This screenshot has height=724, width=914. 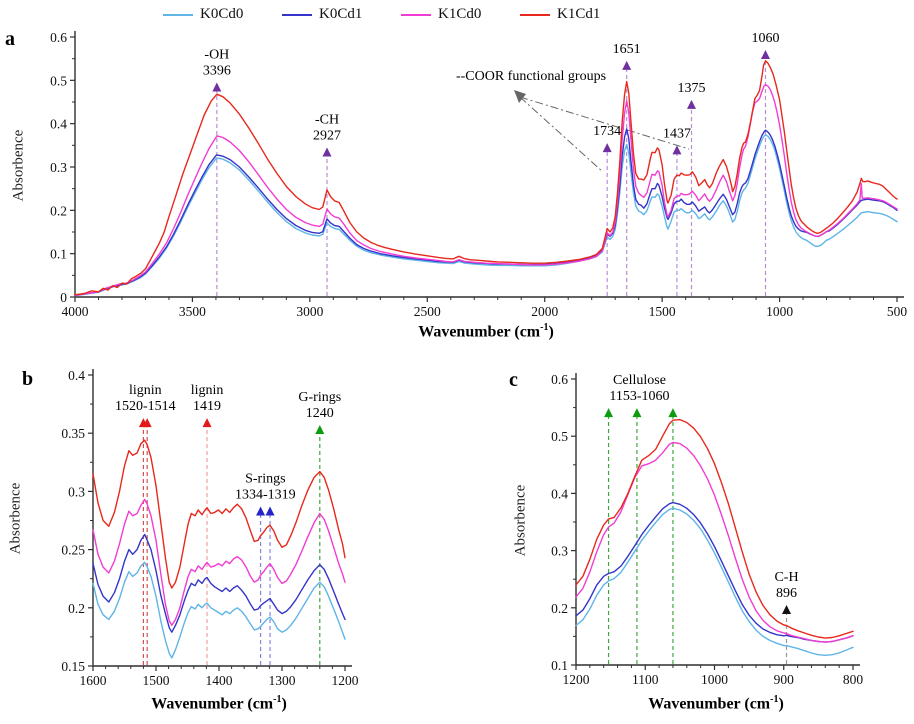 What do you see at coordinates (192, 311) in the screenshot?
I see `x-tick-label: 3500` at bounding box center [192, 311].